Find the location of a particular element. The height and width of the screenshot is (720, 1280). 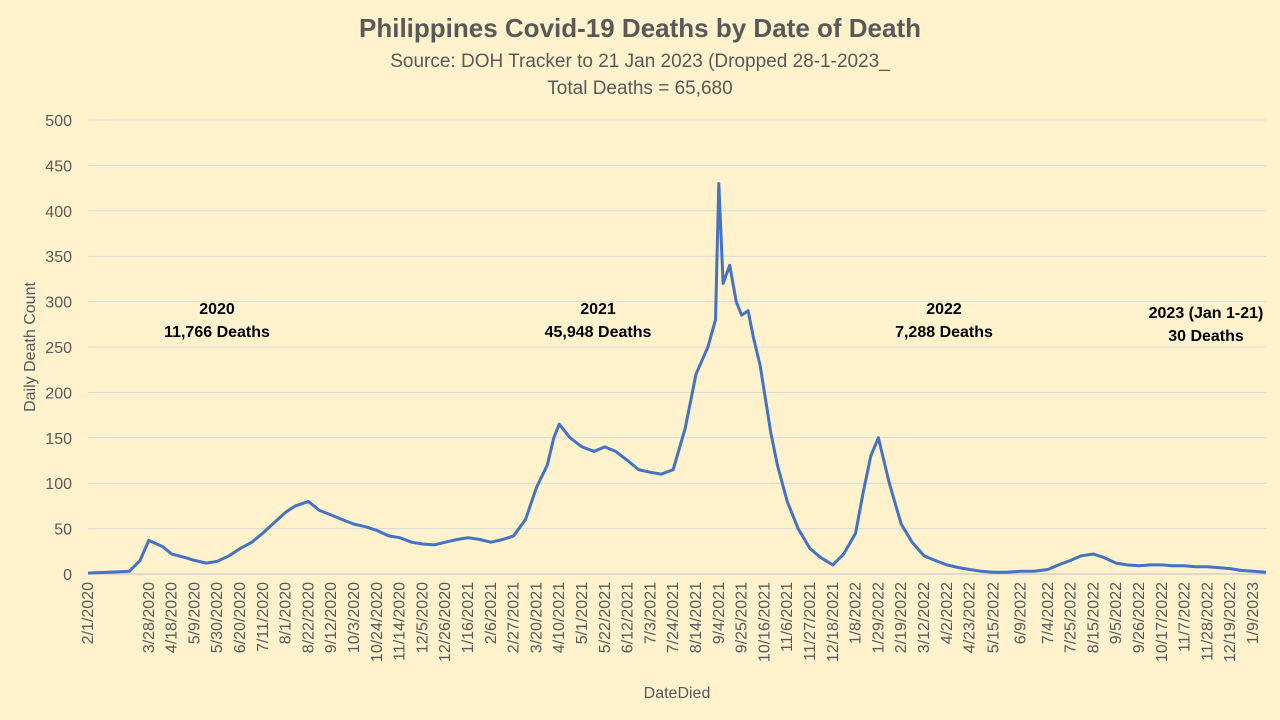

x-tick-label: 9/26/2022 is located at coordinates (1139, 617).